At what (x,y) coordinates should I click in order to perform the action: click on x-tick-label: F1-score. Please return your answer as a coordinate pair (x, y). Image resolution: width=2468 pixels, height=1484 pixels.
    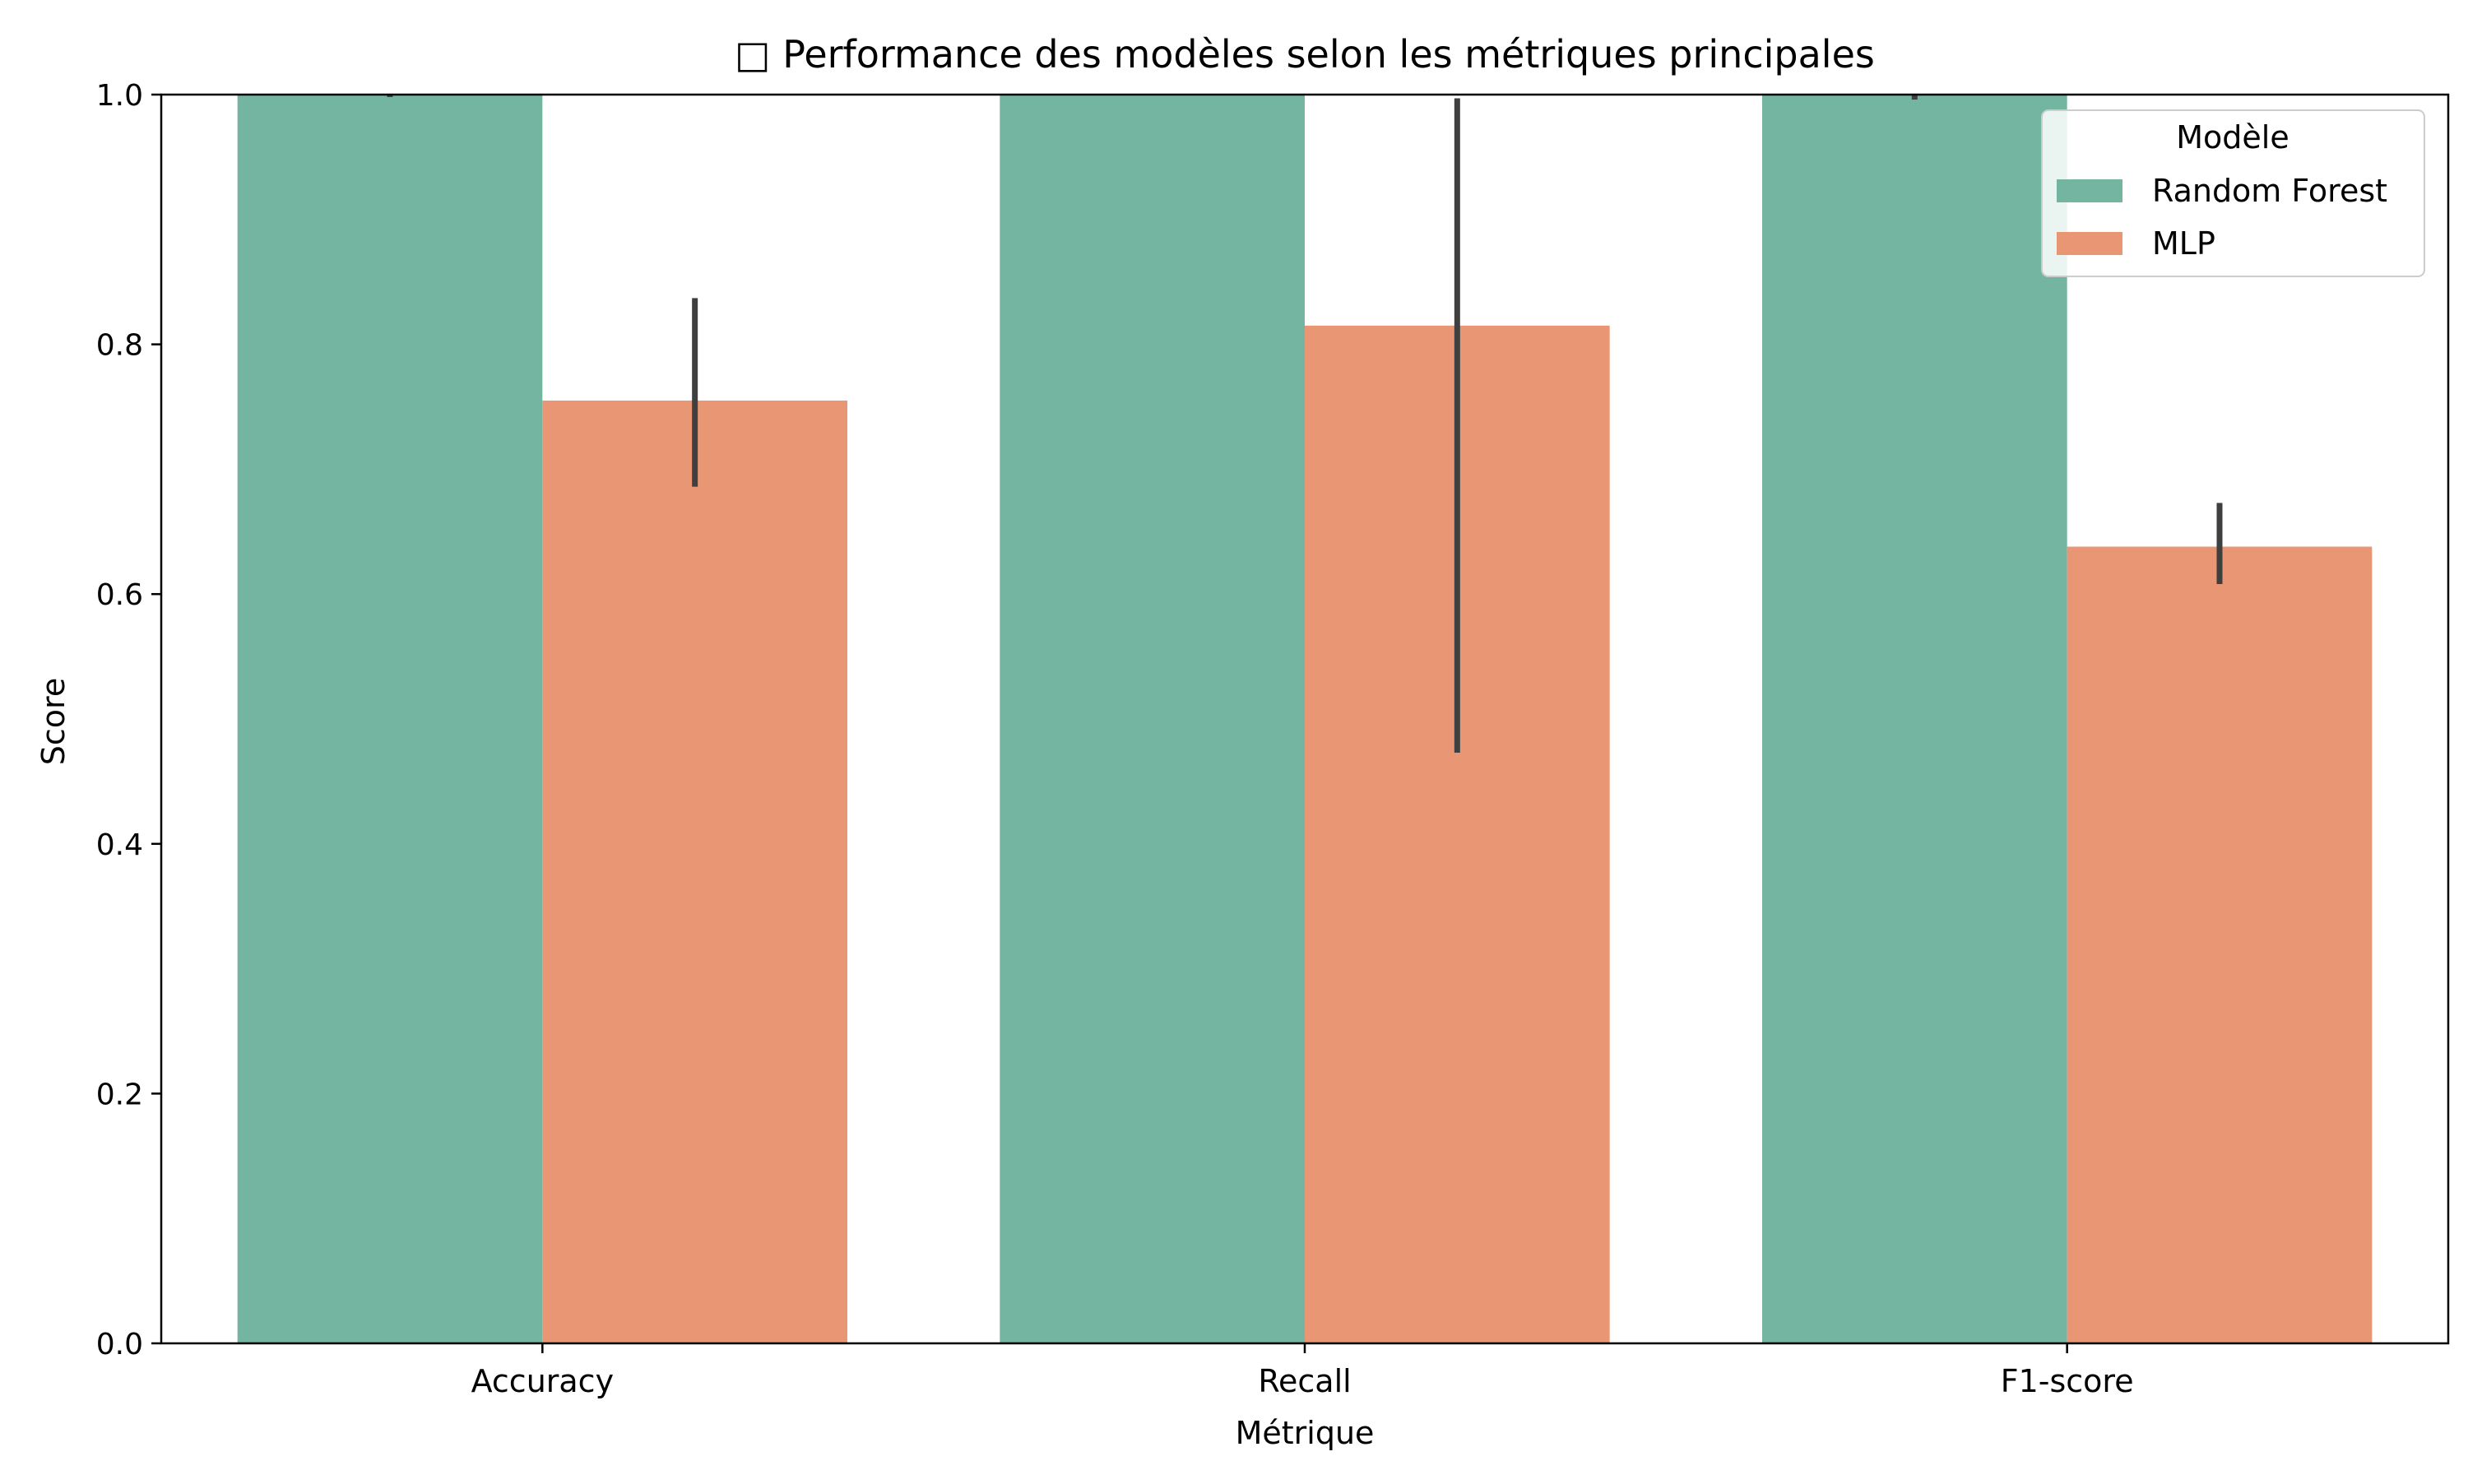
    Looking at the image, I should click on (2067, 1381).